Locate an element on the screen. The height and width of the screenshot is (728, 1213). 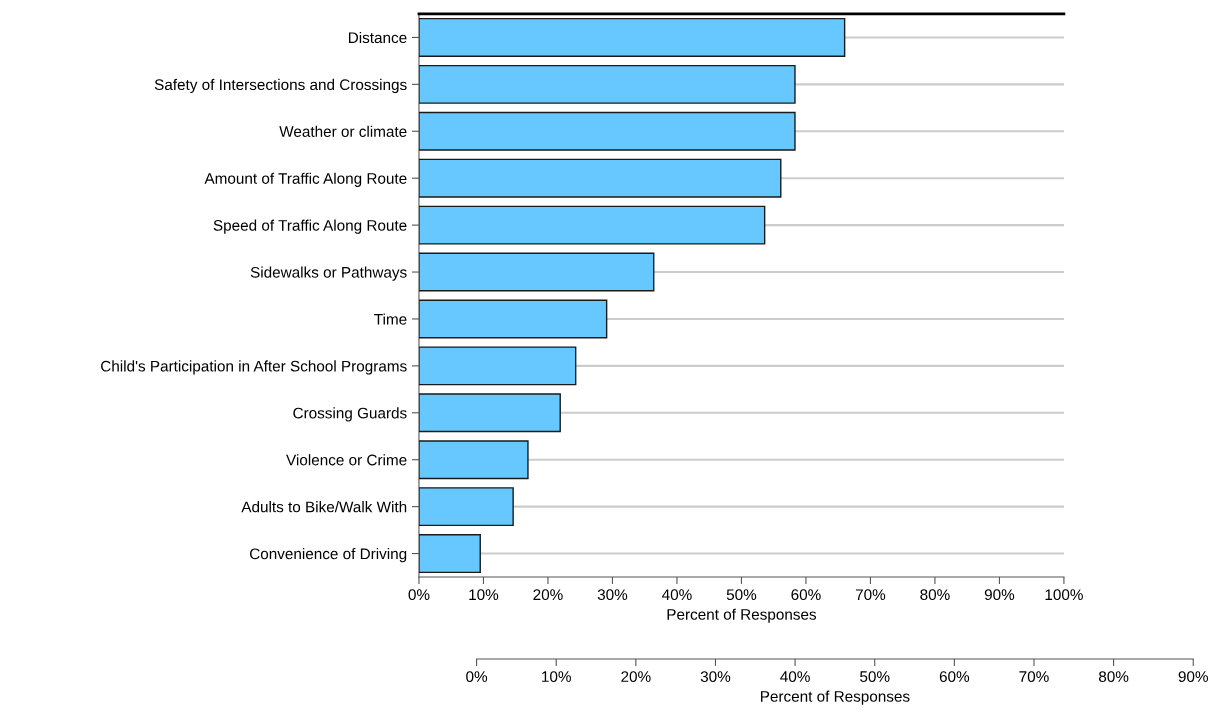
x2-tick-label: 40% is located at coordinates (795, 677).